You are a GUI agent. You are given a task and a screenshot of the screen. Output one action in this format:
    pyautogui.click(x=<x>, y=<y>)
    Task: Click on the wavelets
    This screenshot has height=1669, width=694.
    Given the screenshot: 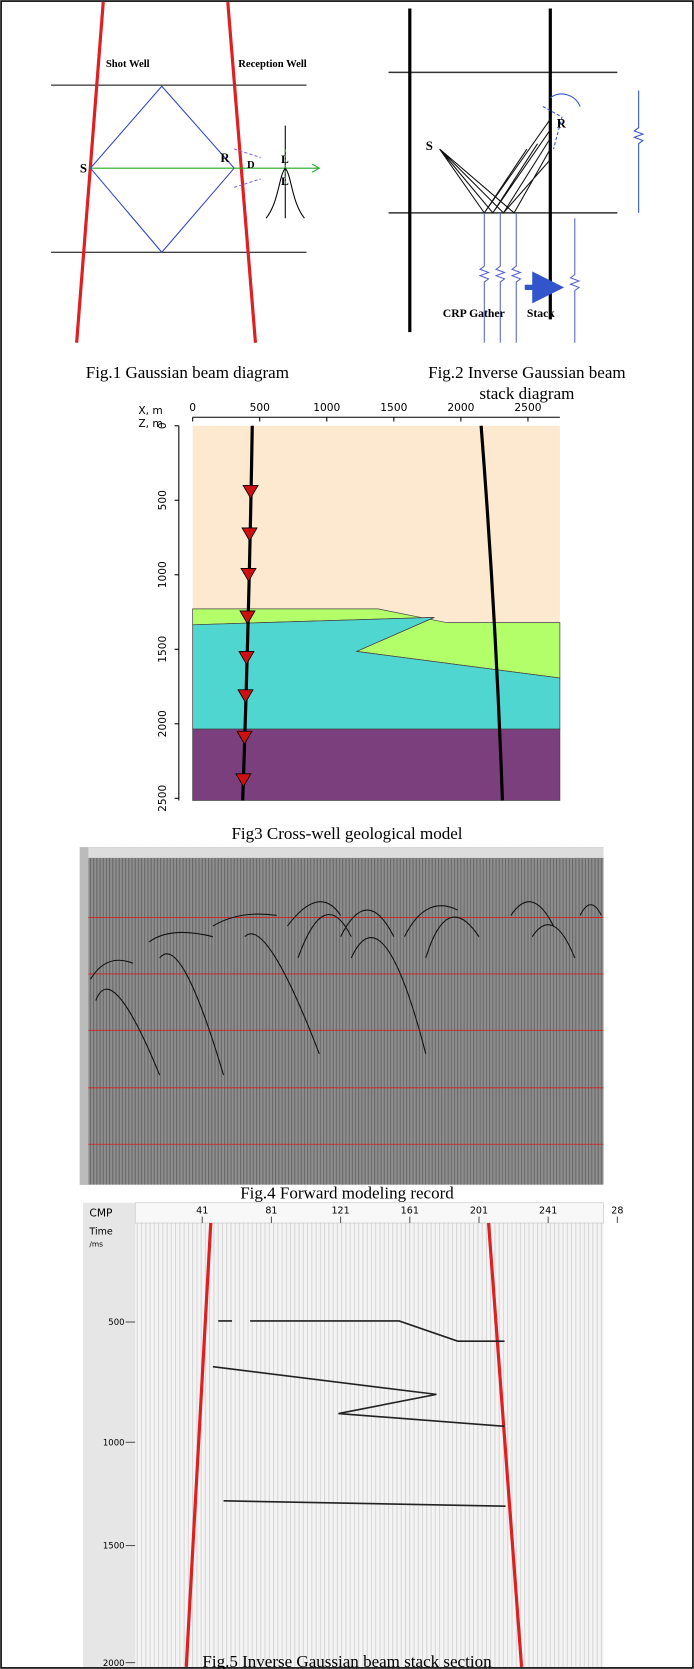 What is the action you would take?
    pyautogui.click(x=529, y=277)
    